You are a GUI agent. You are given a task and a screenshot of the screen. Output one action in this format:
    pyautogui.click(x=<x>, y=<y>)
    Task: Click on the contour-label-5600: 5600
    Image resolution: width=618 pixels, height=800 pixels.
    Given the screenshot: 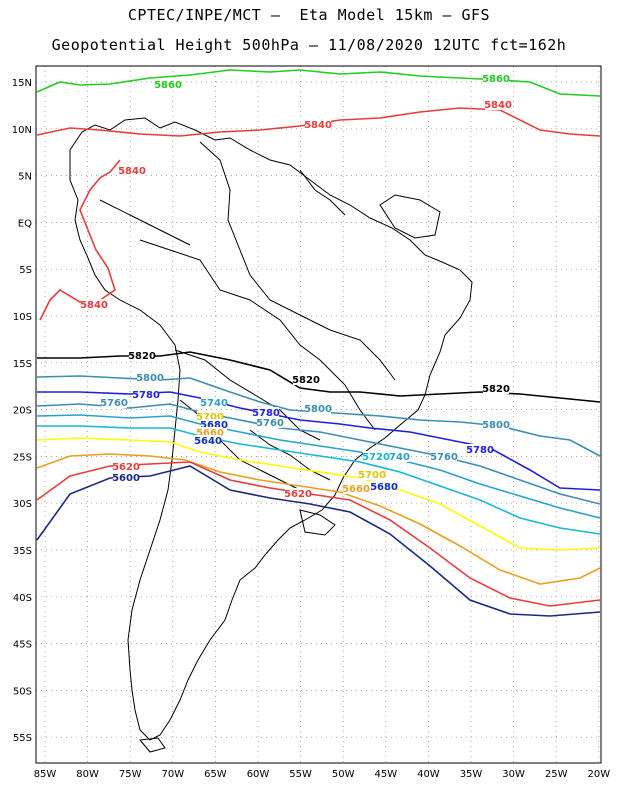 What is the action you would take?
    pyautogui.click(x=126, y=478)
    